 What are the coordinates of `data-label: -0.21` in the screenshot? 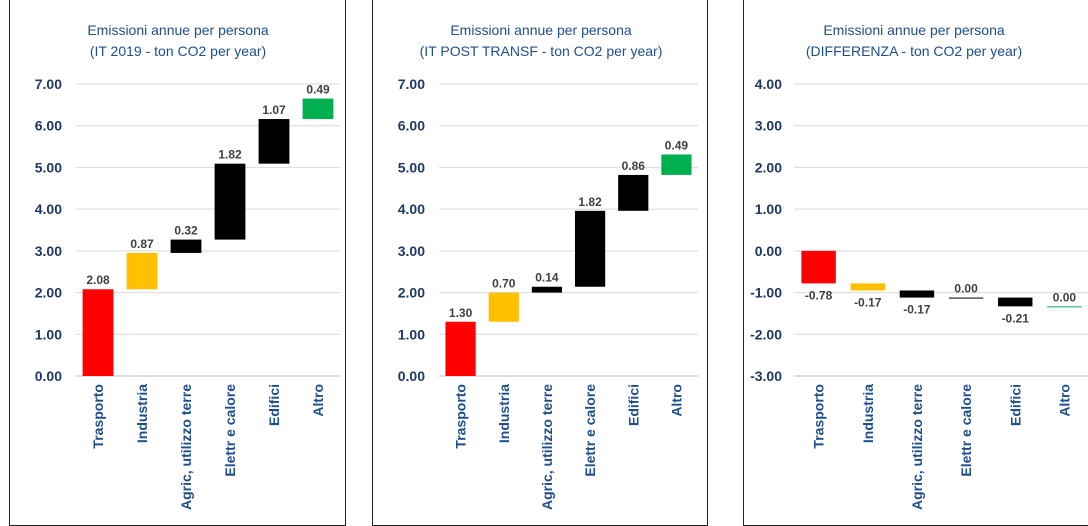 It's located at (1016, 318).